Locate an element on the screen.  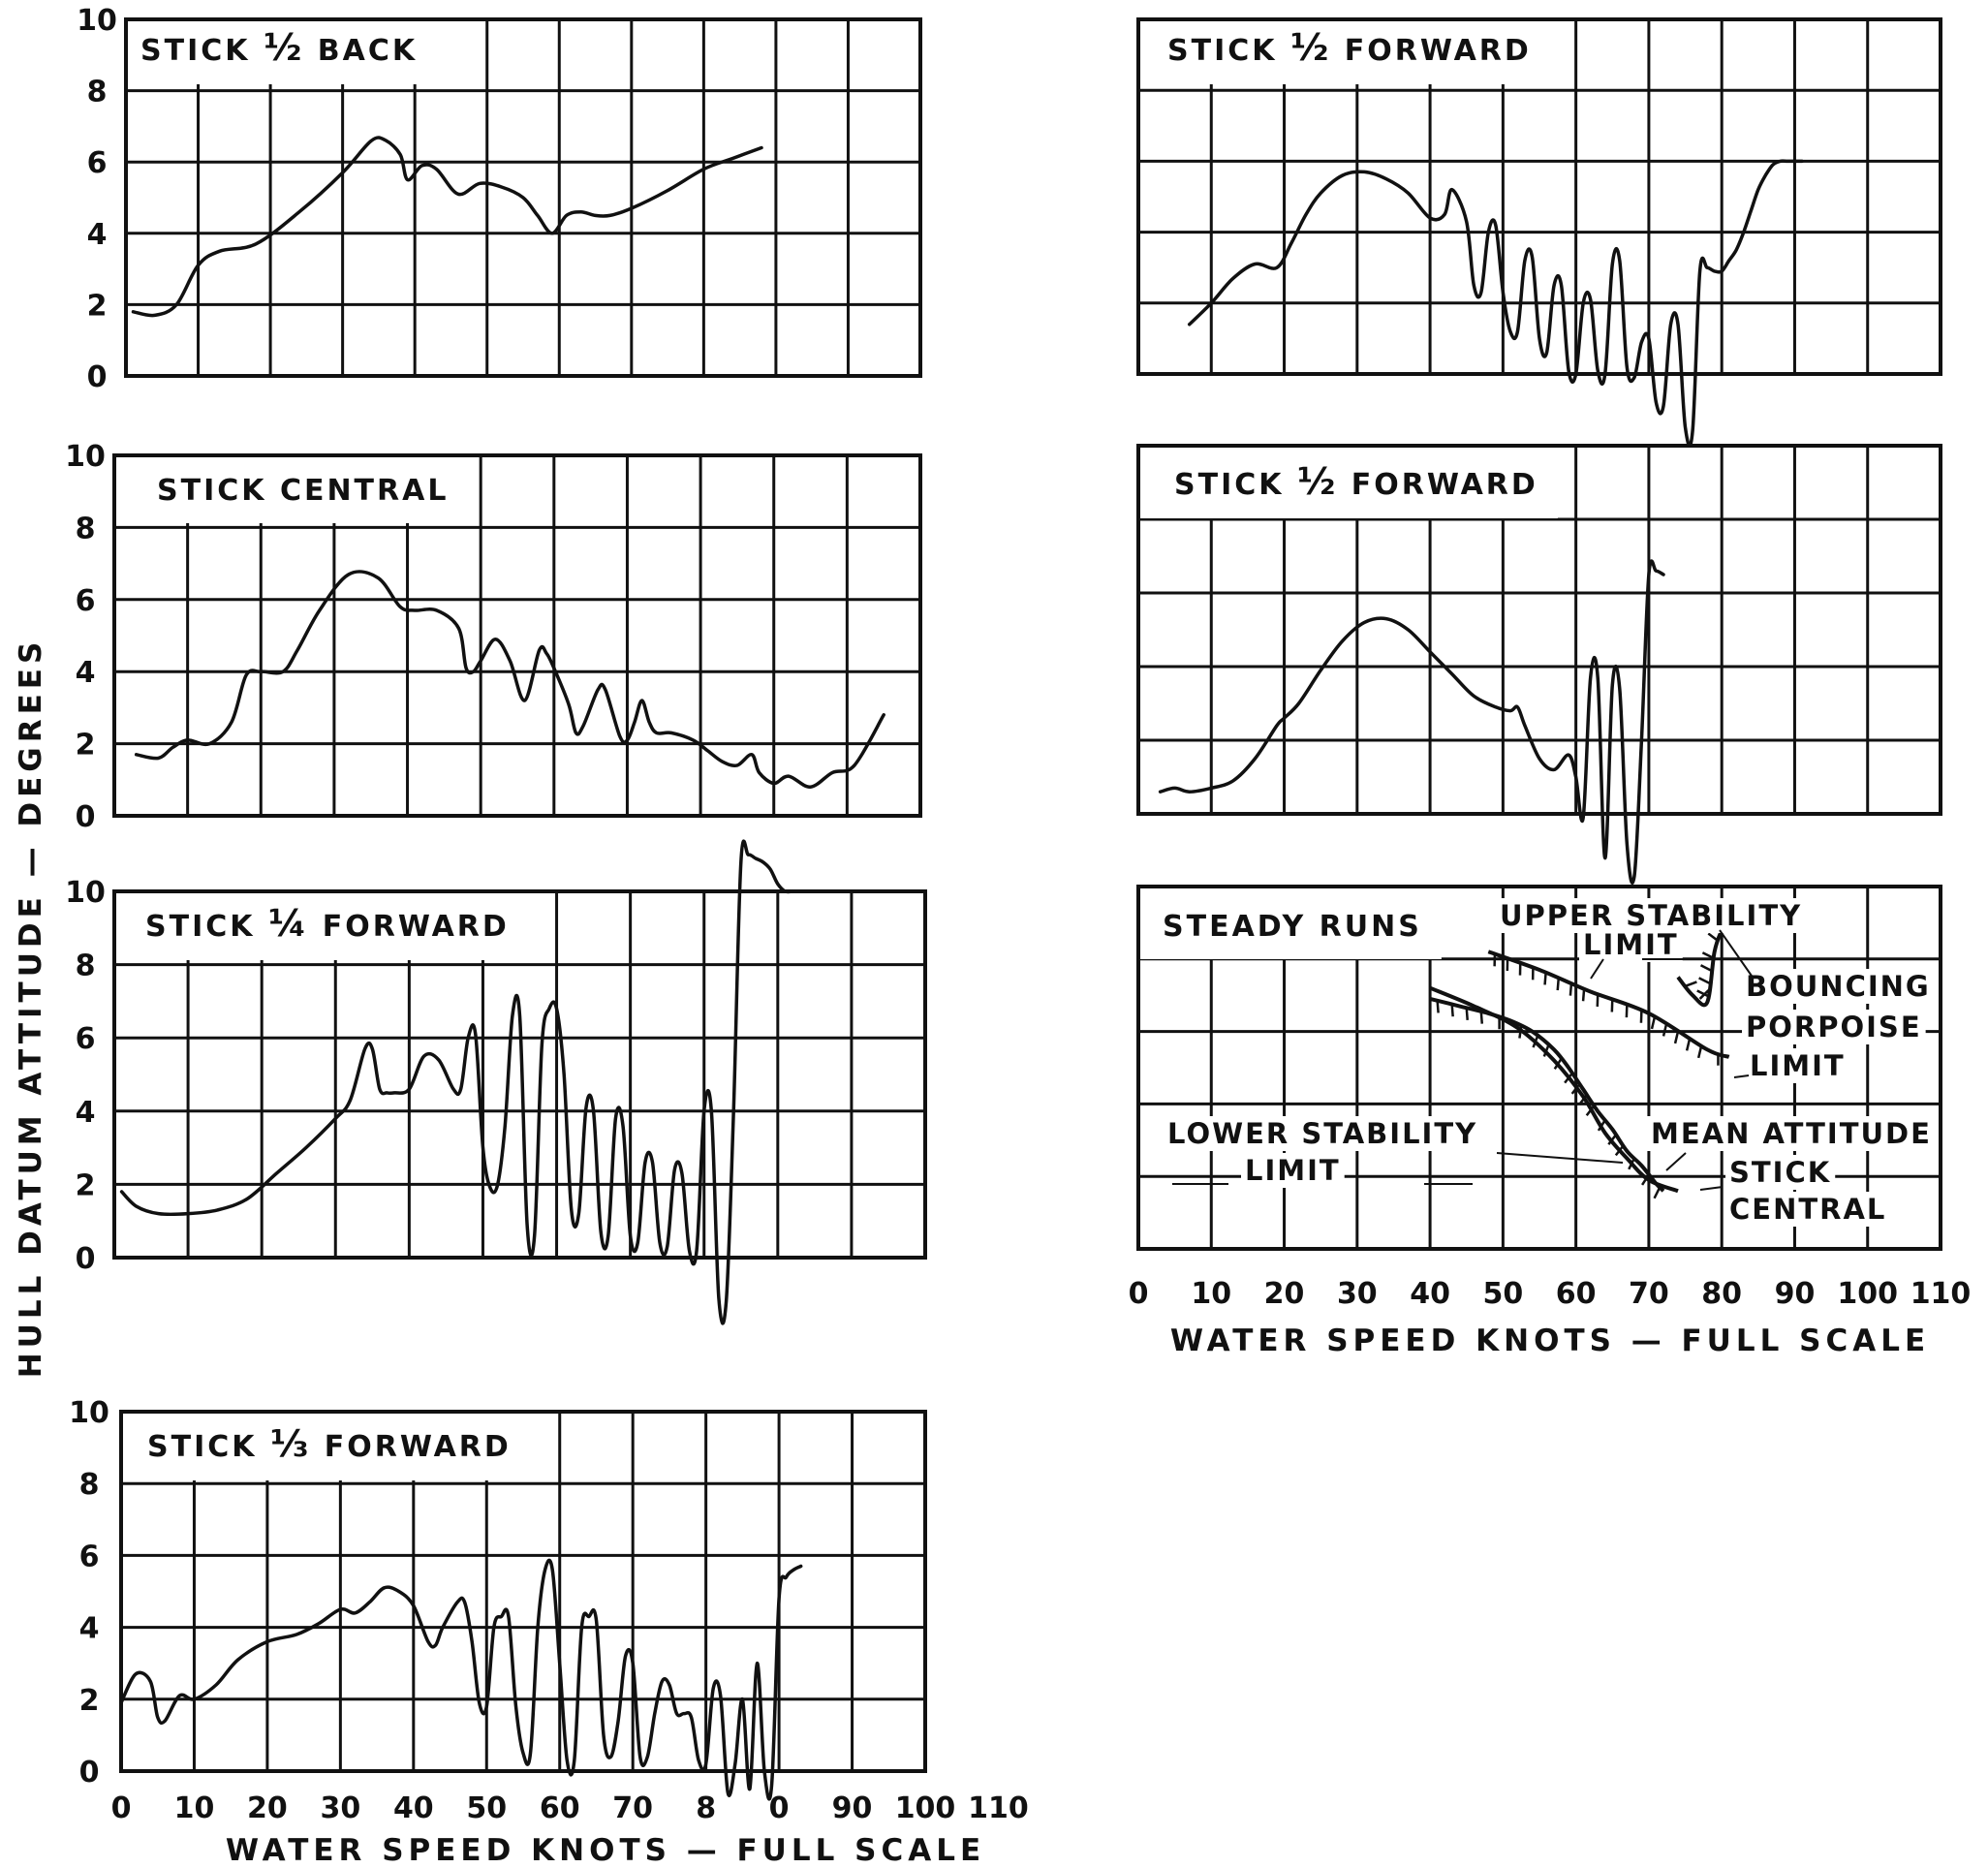
x-tick-label: 110 is located at coordinates (1941, 1294).